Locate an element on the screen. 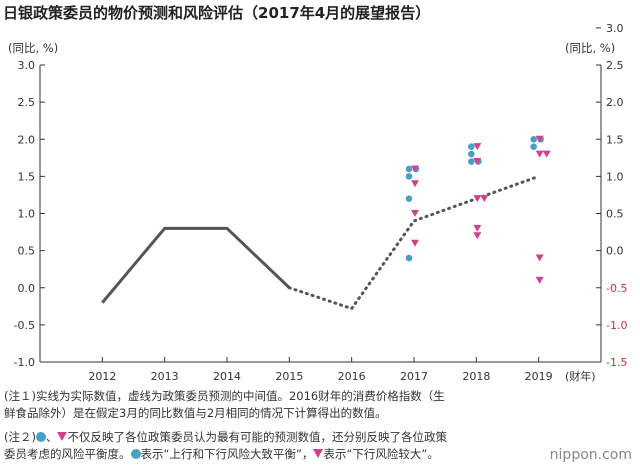 The width and height of the screenshot is (640, 469). y-tick-label-left: 1.0 is located at coordinates (27, 214).